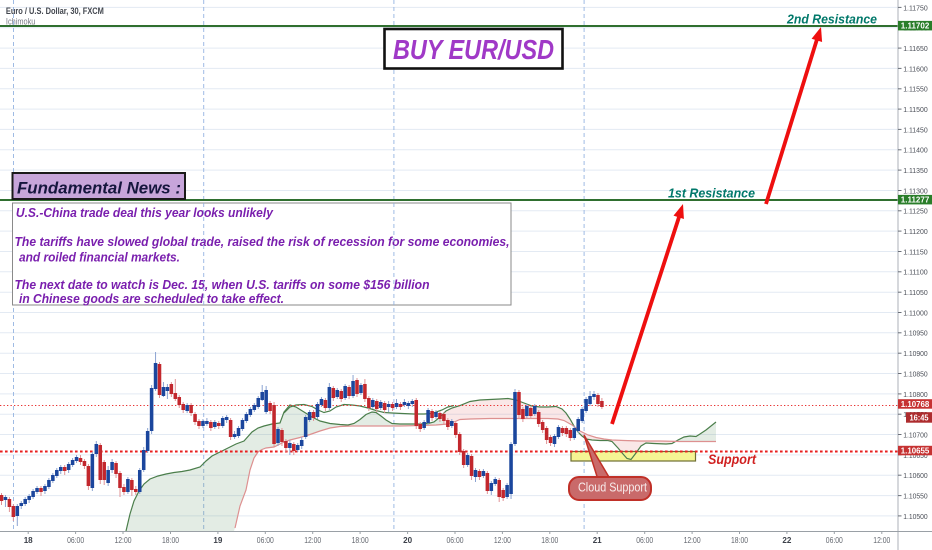 The width and height of the screenshot is (932, 550). What do you see at coordinates (915, 353) in the screenshot?
I see `svg-text: 1.10900` at bounding box center [915, 353].